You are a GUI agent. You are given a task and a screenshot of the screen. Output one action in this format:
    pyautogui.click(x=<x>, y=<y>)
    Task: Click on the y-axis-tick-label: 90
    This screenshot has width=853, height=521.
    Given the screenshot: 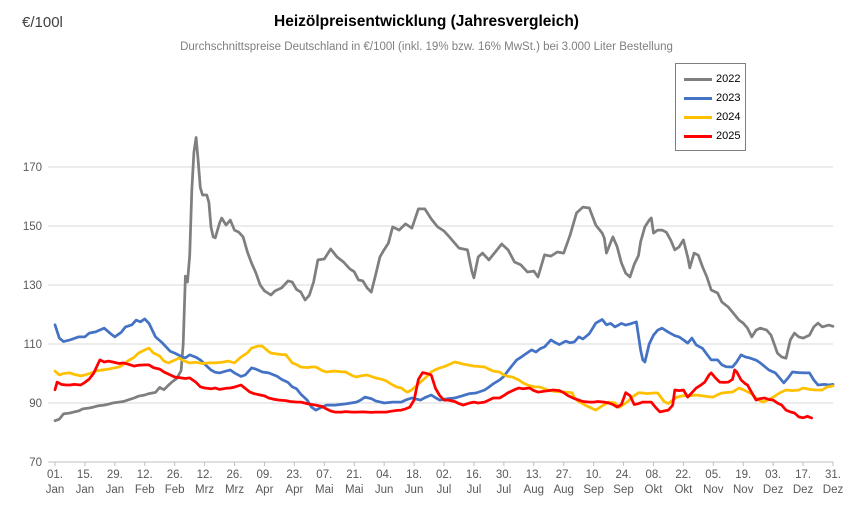 What is the action you would take?
    pyautogui.click(x=35, y=404)
    